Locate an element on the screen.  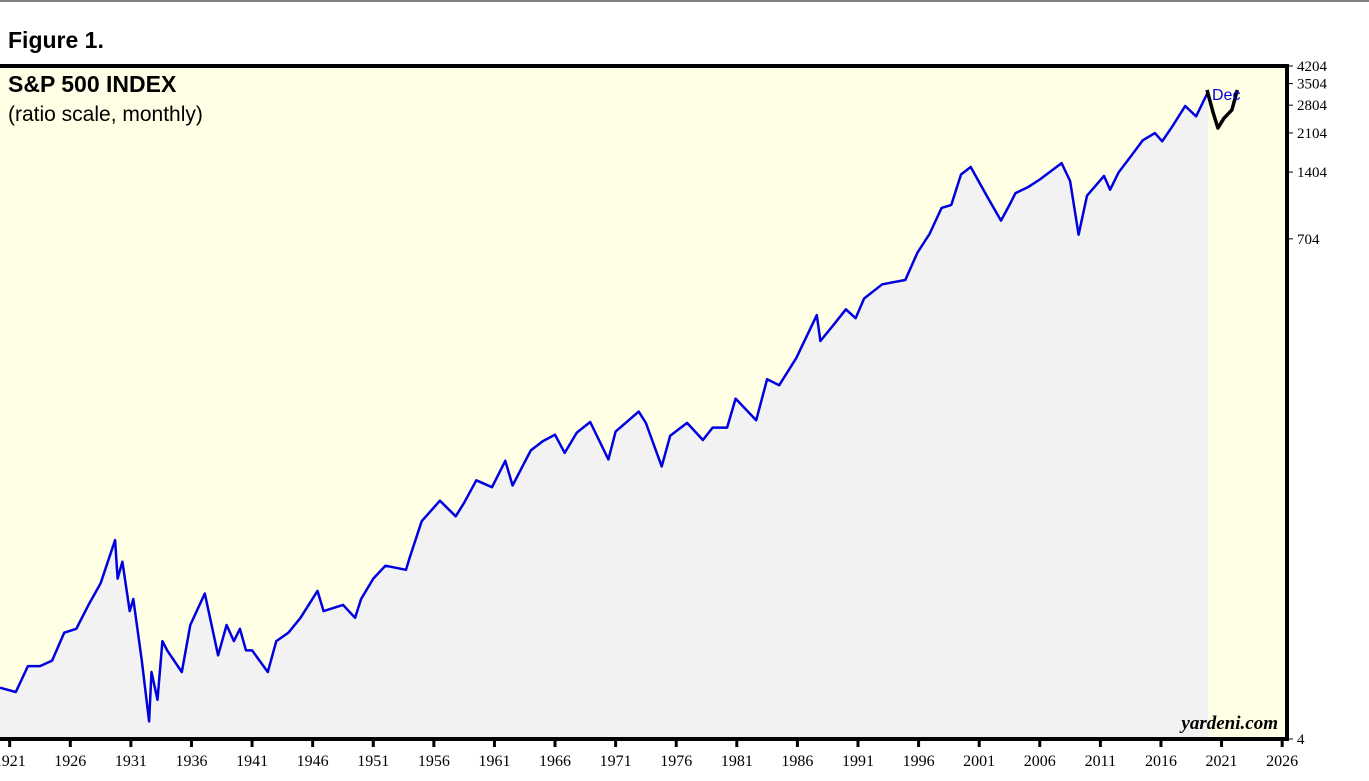
watermark: yardeni.com is located at coordinates (1228, 723).